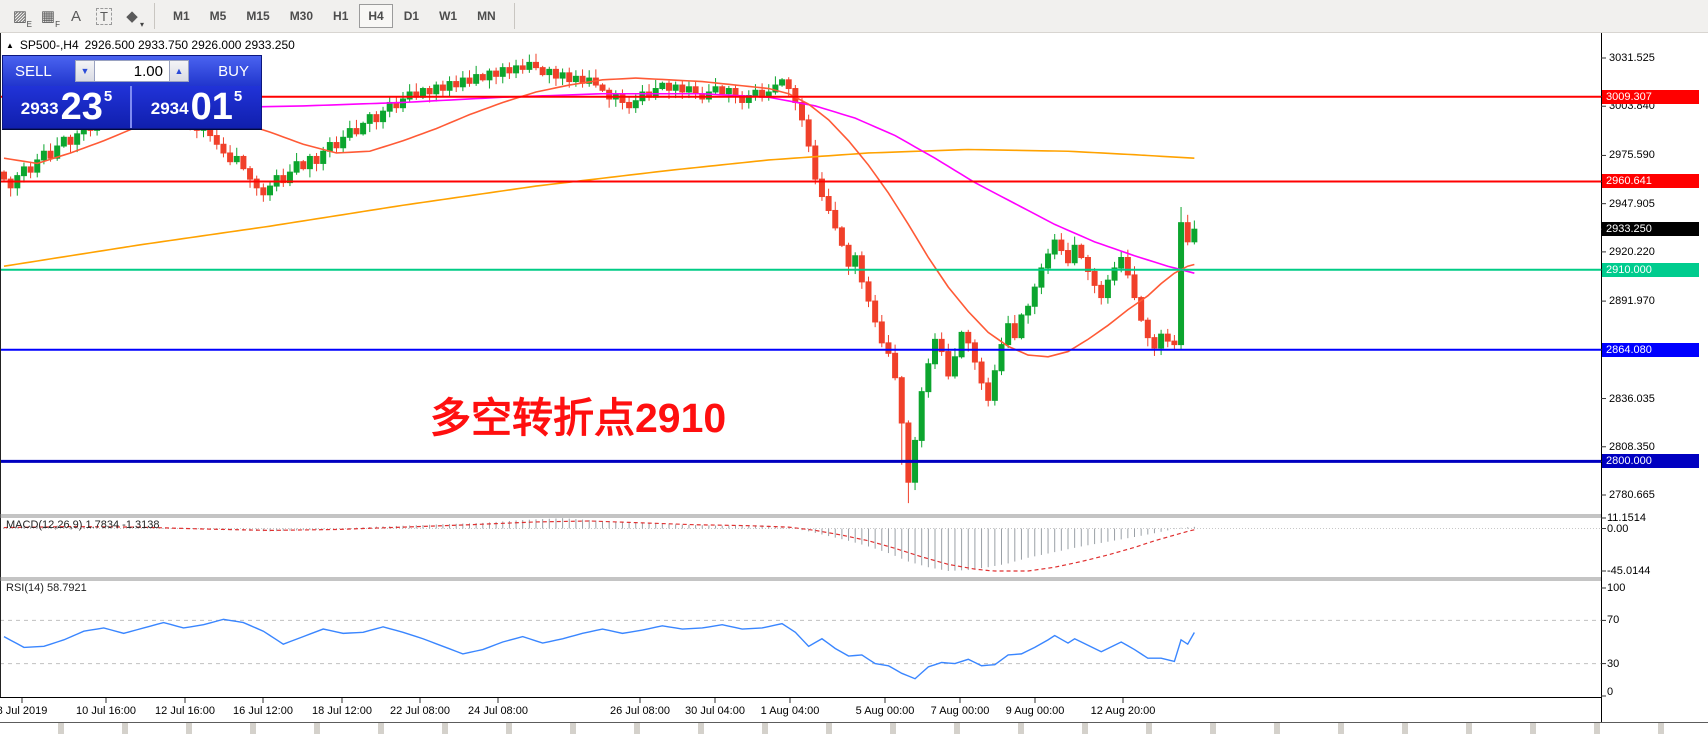 This screenshot has width=1708, height=734. Describe the element at coordinates (1650, 269) in the screenshot. I see `price-level-badge: 2910.000` at that location.